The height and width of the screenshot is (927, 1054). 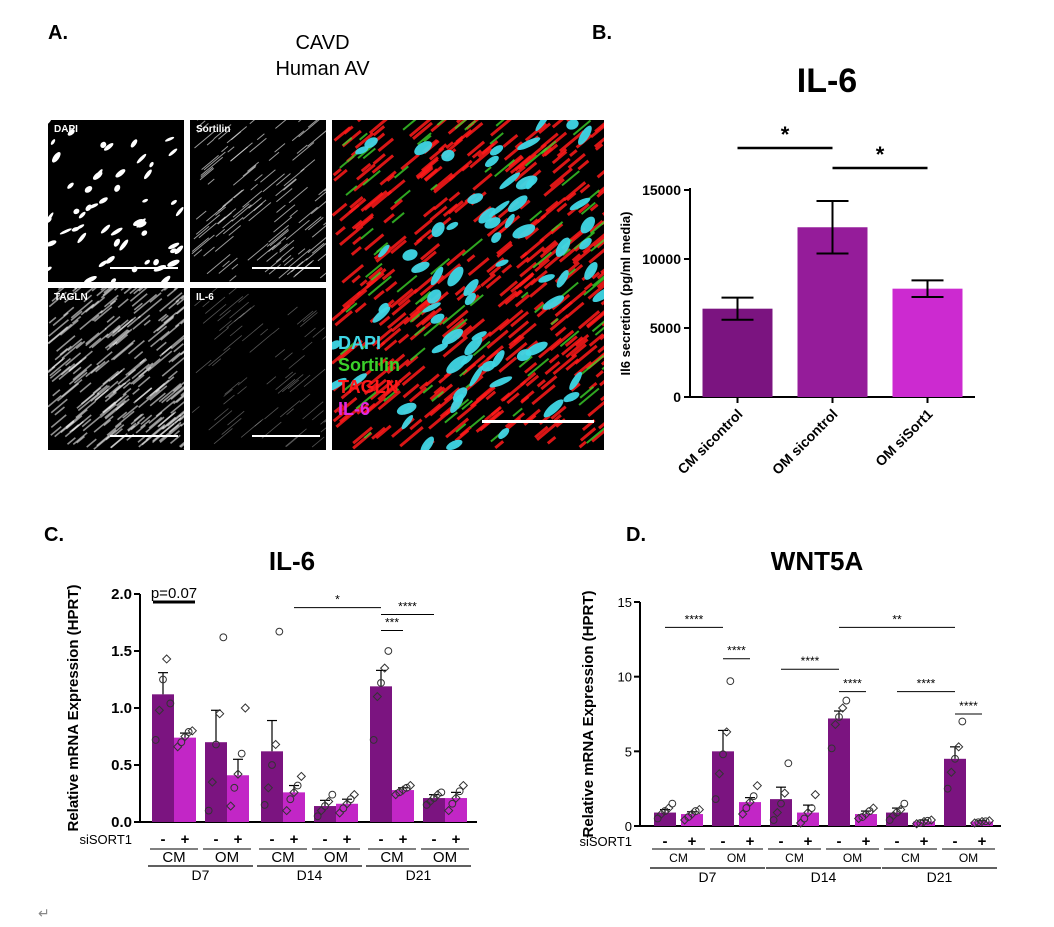 What do you see at coordinates (625, 677) in the screenshot?
I see `y-tick-label: 10` at bounding box center [625, 677].